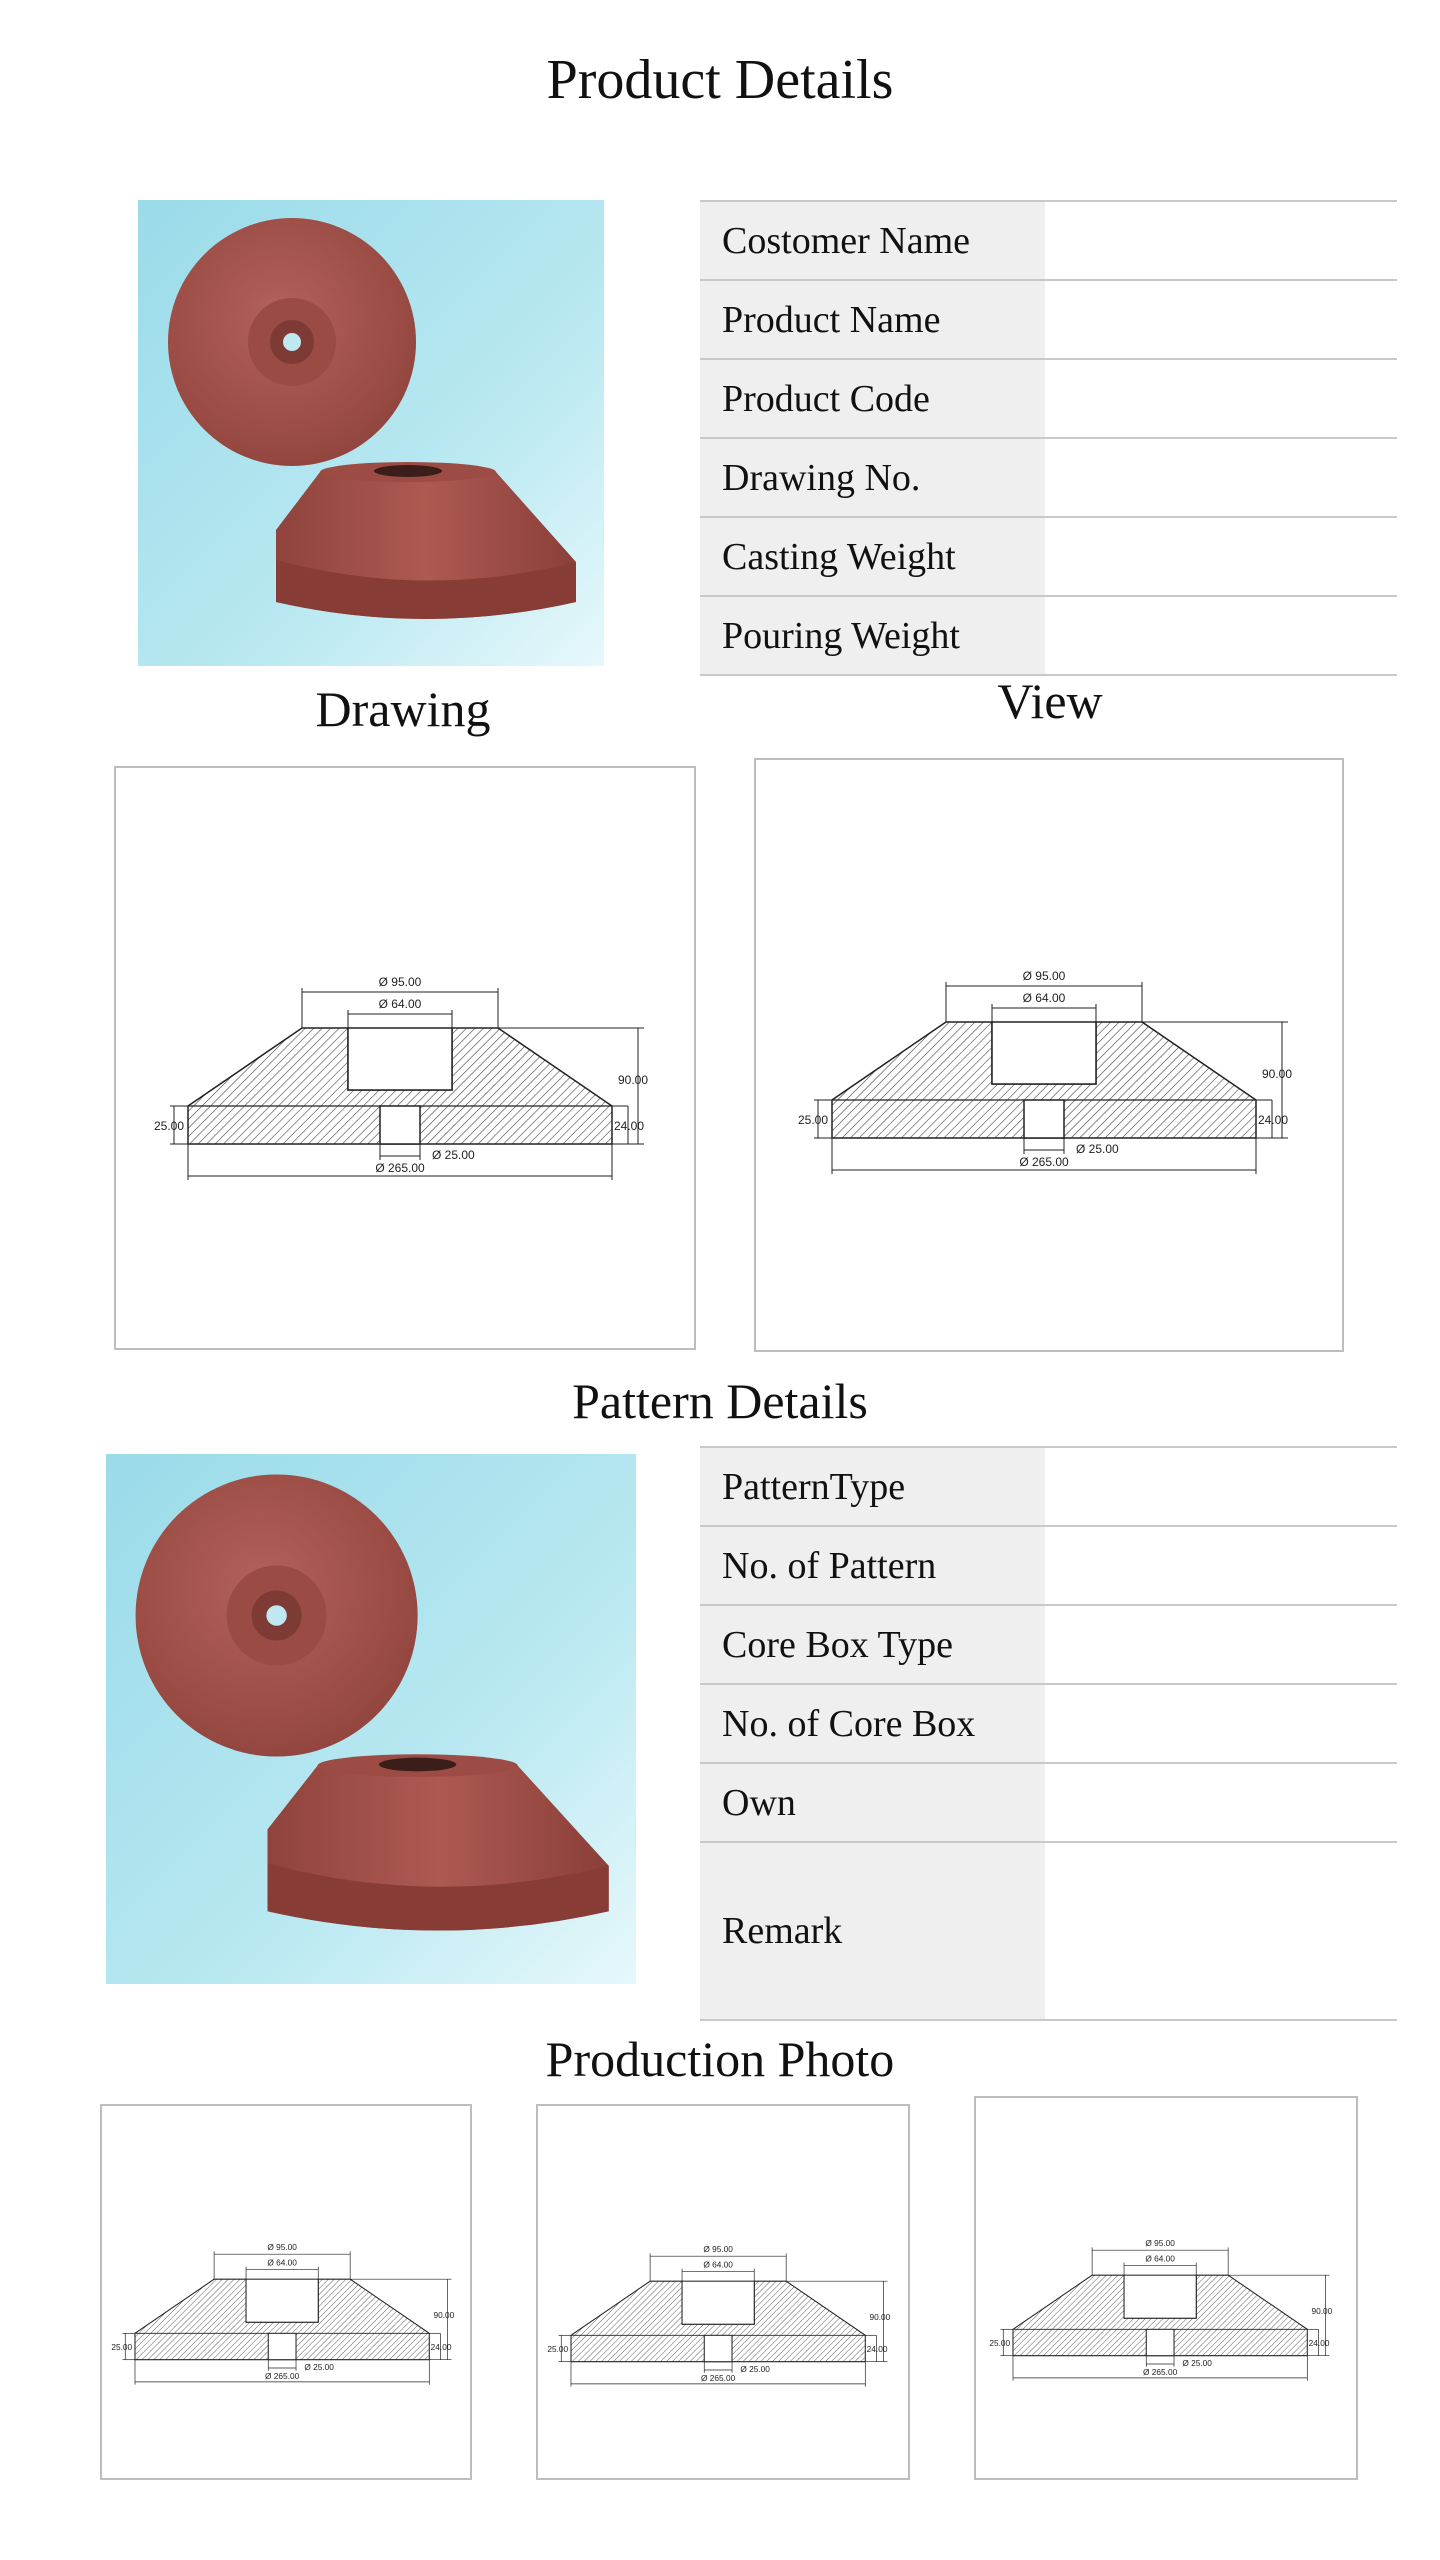  I want to click on row-label: Core Box Type, so click(872, 1644).